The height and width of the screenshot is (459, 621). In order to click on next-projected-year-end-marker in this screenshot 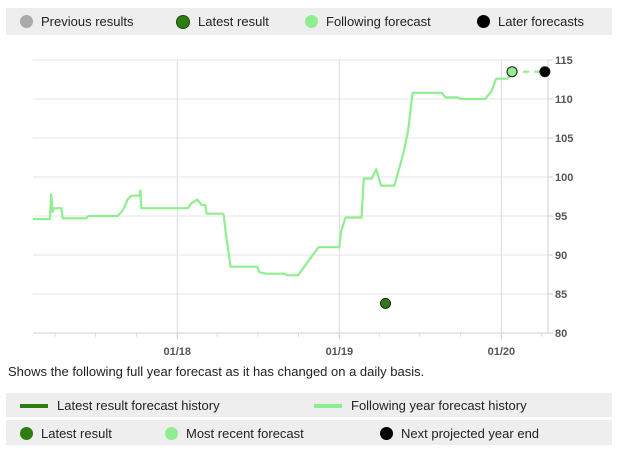, I will do `click(545, 72)`.